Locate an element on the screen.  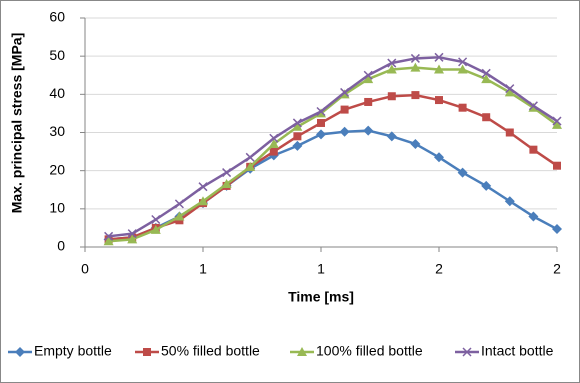
y-tick-label: 40 is located at coordinates (57, 93).